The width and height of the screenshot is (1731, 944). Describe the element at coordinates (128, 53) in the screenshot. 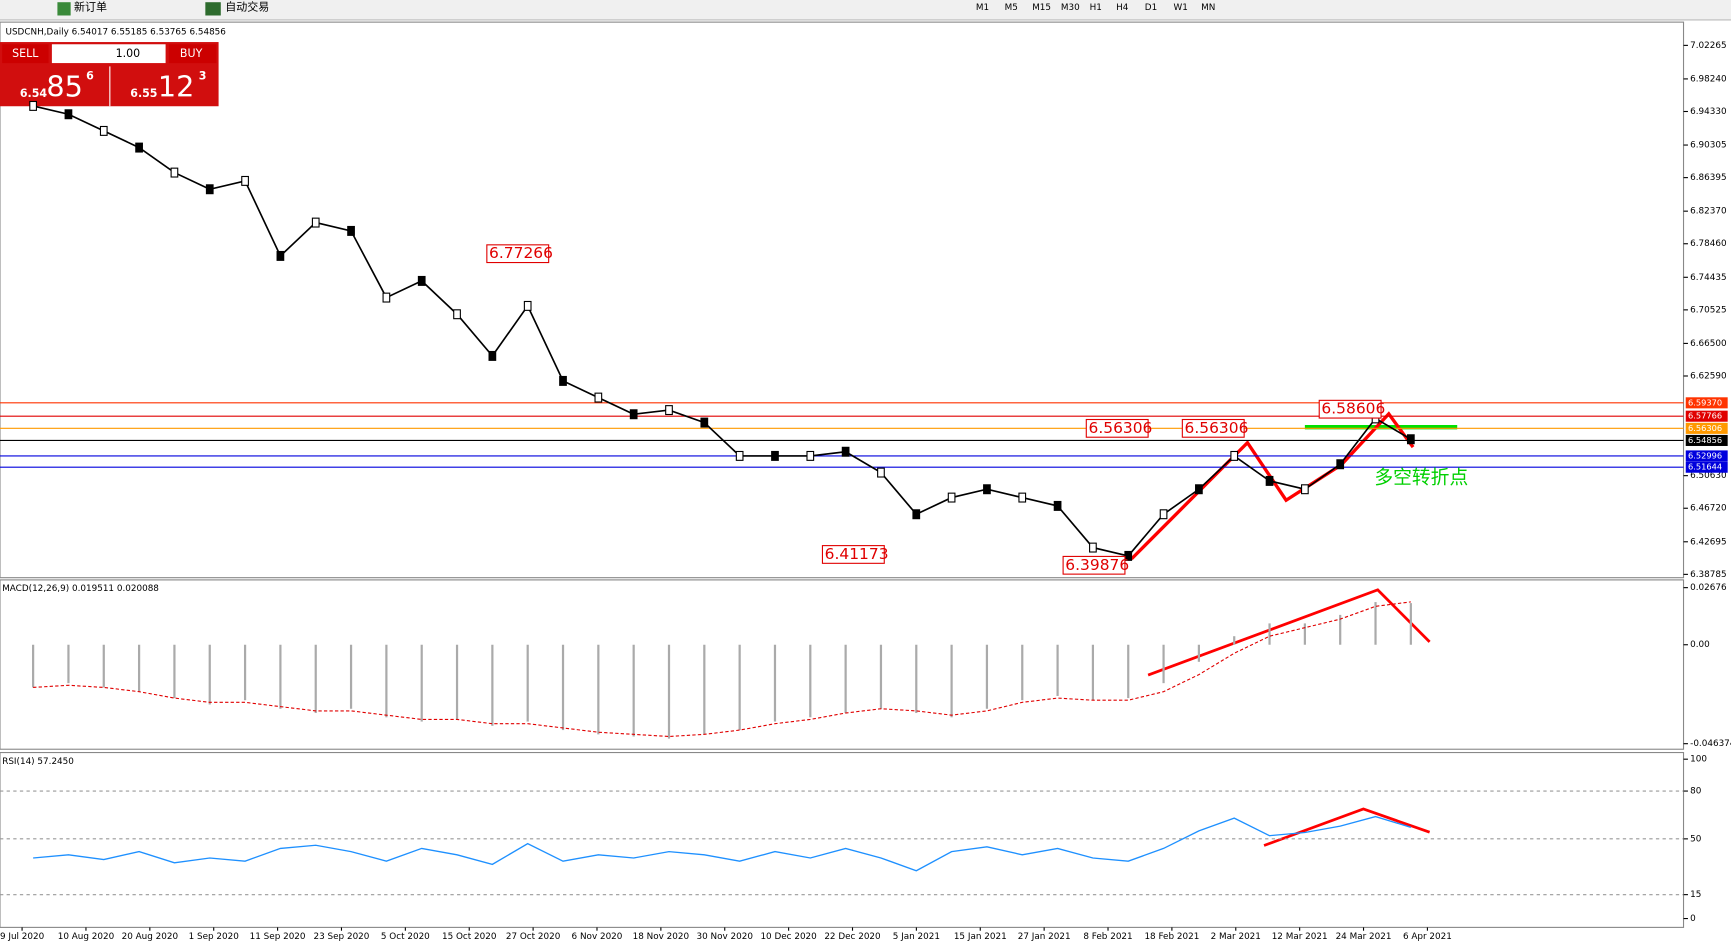

I see `lot-value: 1.00` at that location.